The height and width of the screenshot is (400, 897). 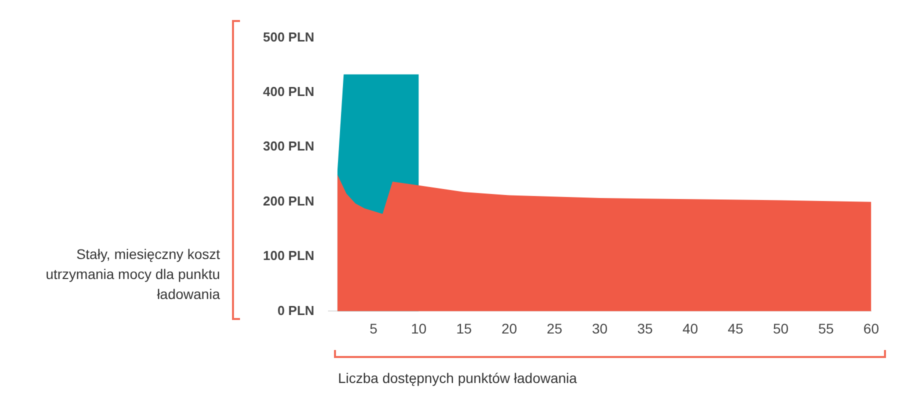 What do you see at coordinates (288, 200) in the screenshot?
I see `y-tick-label: 200 PLN` at bounding box center [288, 200].